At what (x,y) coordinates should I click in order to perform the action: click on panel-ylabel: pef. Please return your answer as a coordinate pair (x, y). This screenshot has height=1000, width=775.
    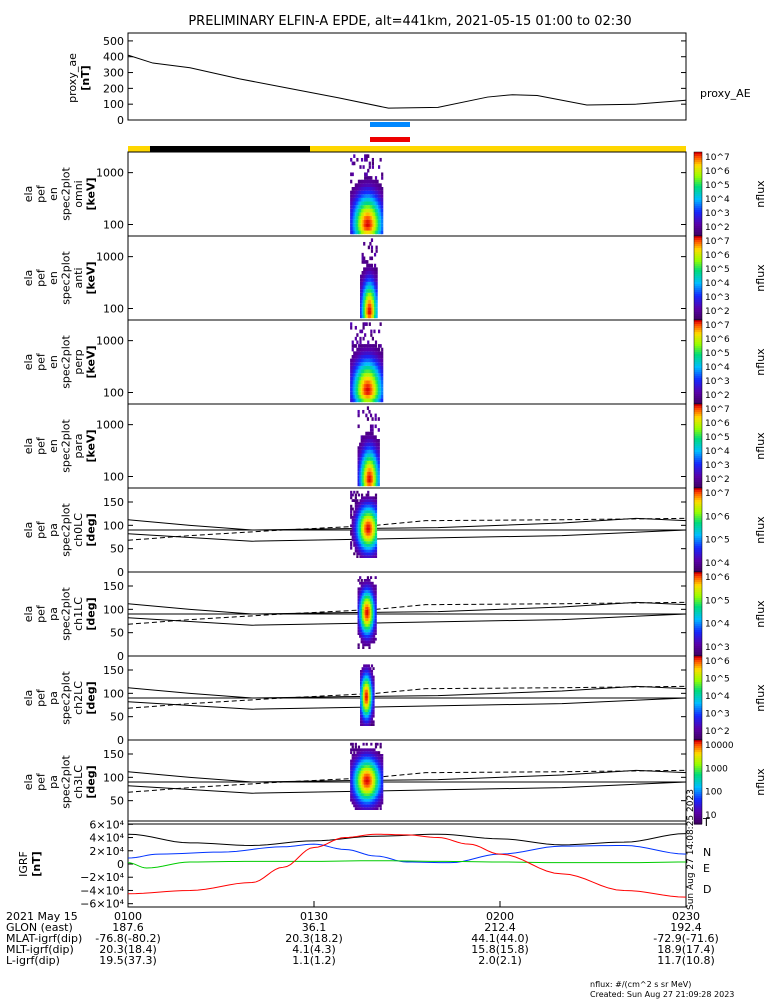
    Looking at the image, I should click on (41, 277).